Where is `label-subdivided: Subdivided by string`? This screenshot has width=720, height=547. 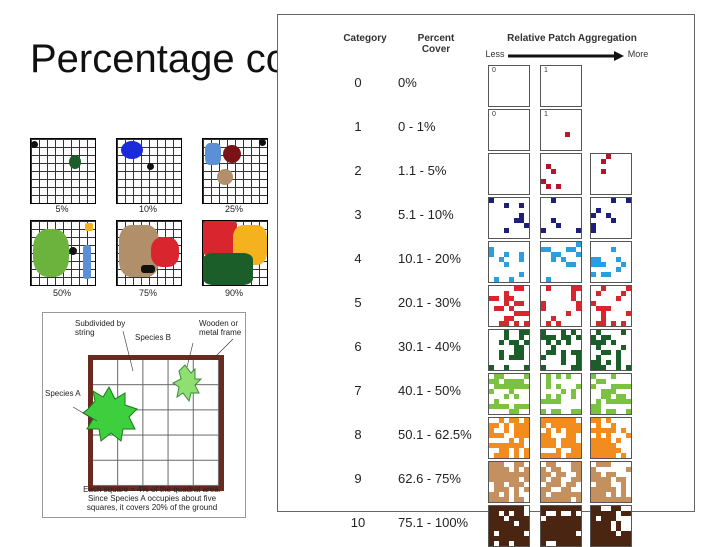
label-subdivided: Subdivided by string is located at coordinates (100, 328).